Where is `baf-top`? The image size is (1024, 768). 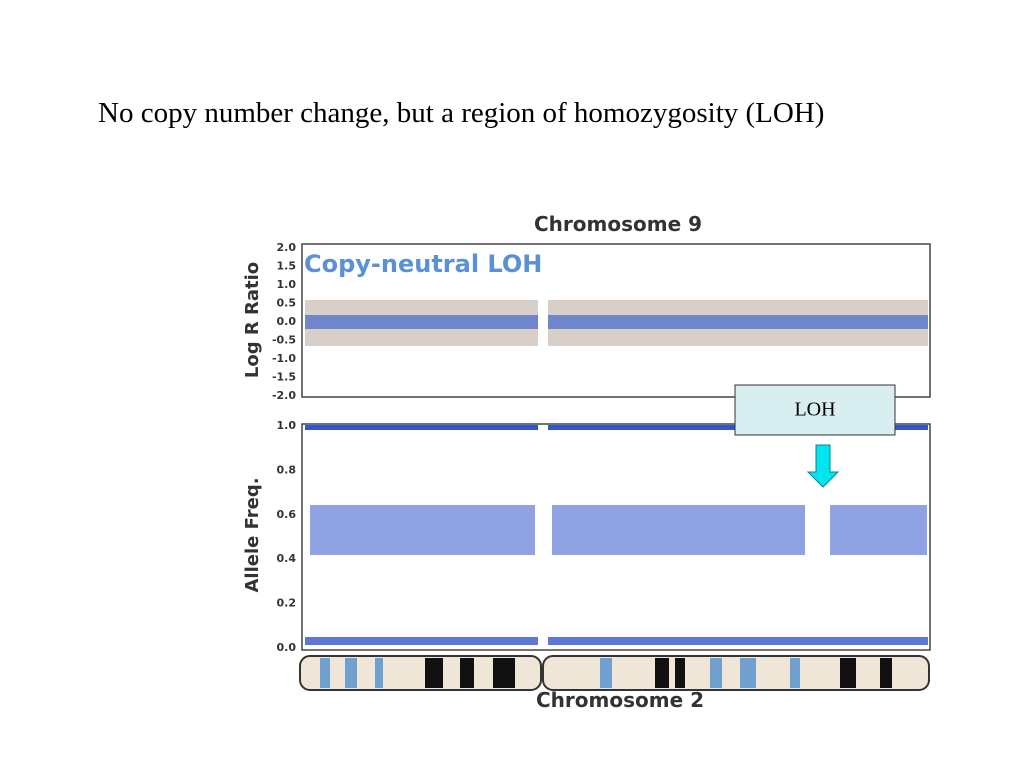 baf-top is located at coordinates (421, 427).